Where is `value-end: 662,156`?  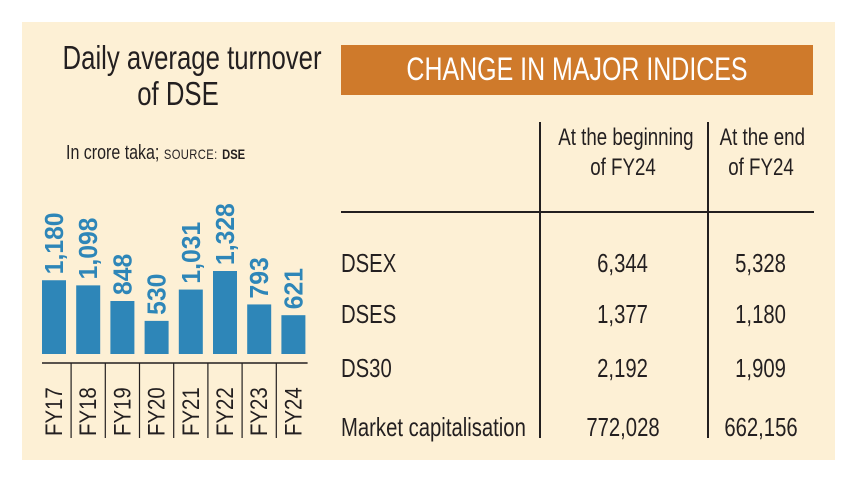 value-end: 662,156 is located at coordinates (761, 427).